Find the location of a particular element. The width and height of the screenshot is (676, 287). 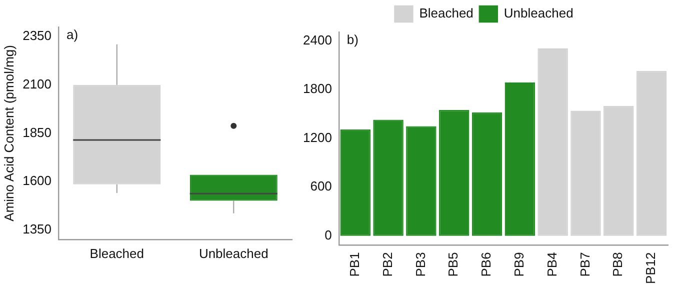

legend-label: Bleached is located at coordinates (446, 13).